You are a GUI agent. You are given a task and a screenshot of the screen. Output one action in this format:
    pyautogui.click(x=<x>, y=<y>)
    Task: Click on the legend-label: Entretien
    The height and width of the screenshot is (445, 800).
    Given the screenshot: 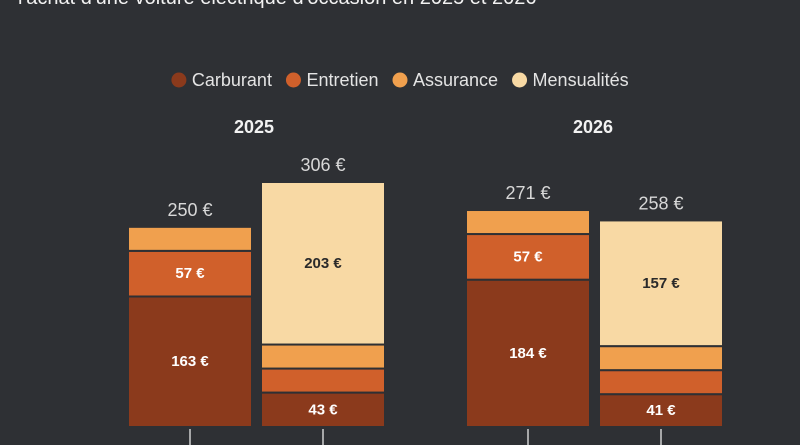 What is the action you would take?
    pyautogui.click(x=342, y=80)
    